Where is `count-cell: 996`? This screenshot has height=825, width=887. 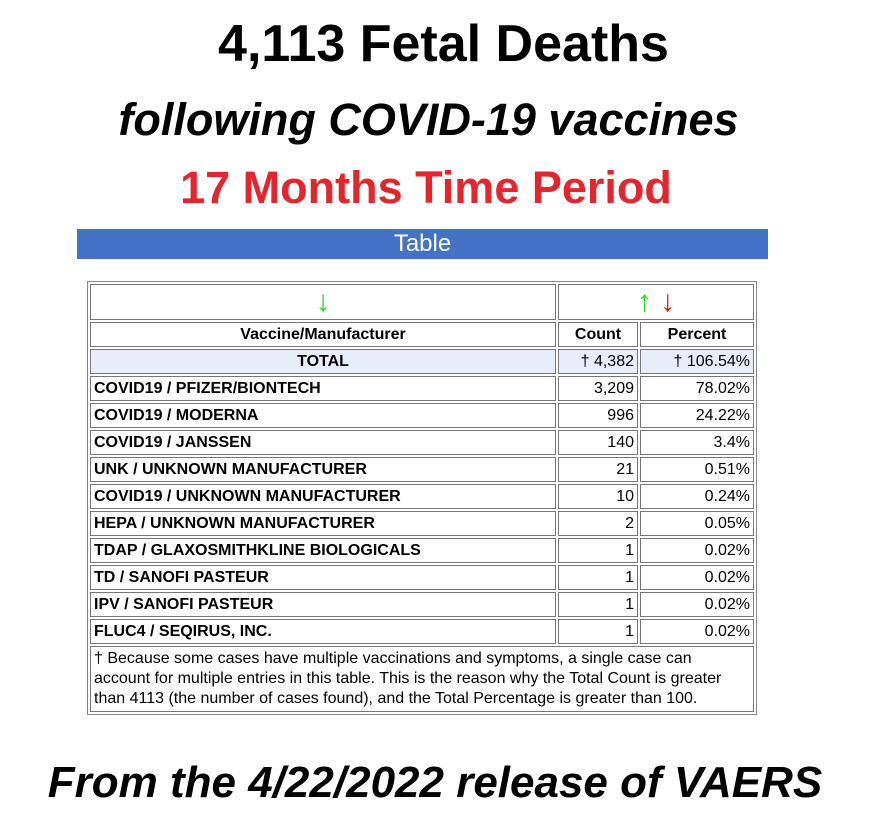
count-cell: 996 is located at coordinates (598, 415).